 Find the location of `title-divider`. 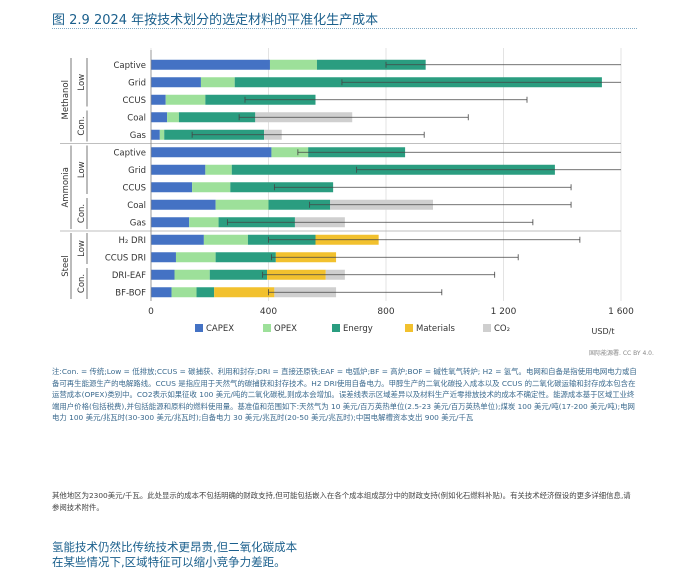

title-divider is located at coordinates (344, 28).